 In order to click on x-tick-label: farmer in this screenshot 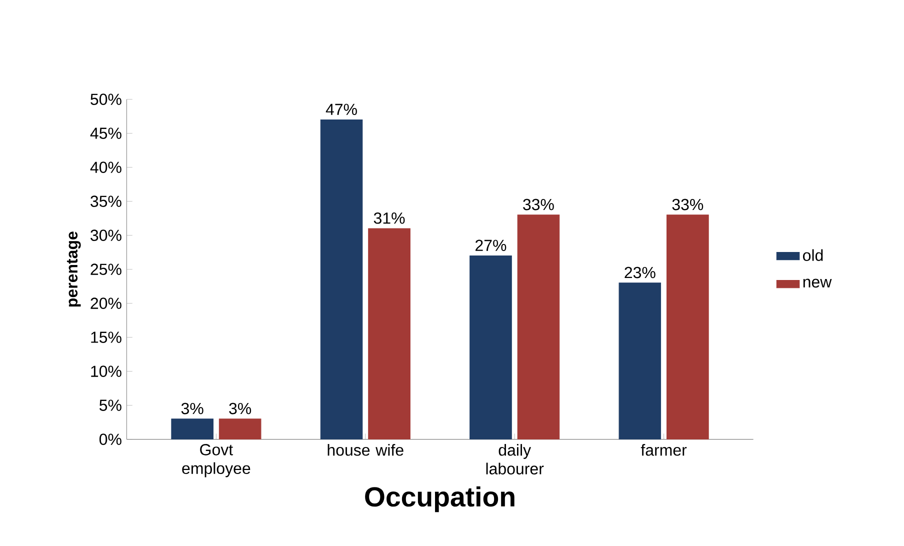, I will do `click(663, 450)`.